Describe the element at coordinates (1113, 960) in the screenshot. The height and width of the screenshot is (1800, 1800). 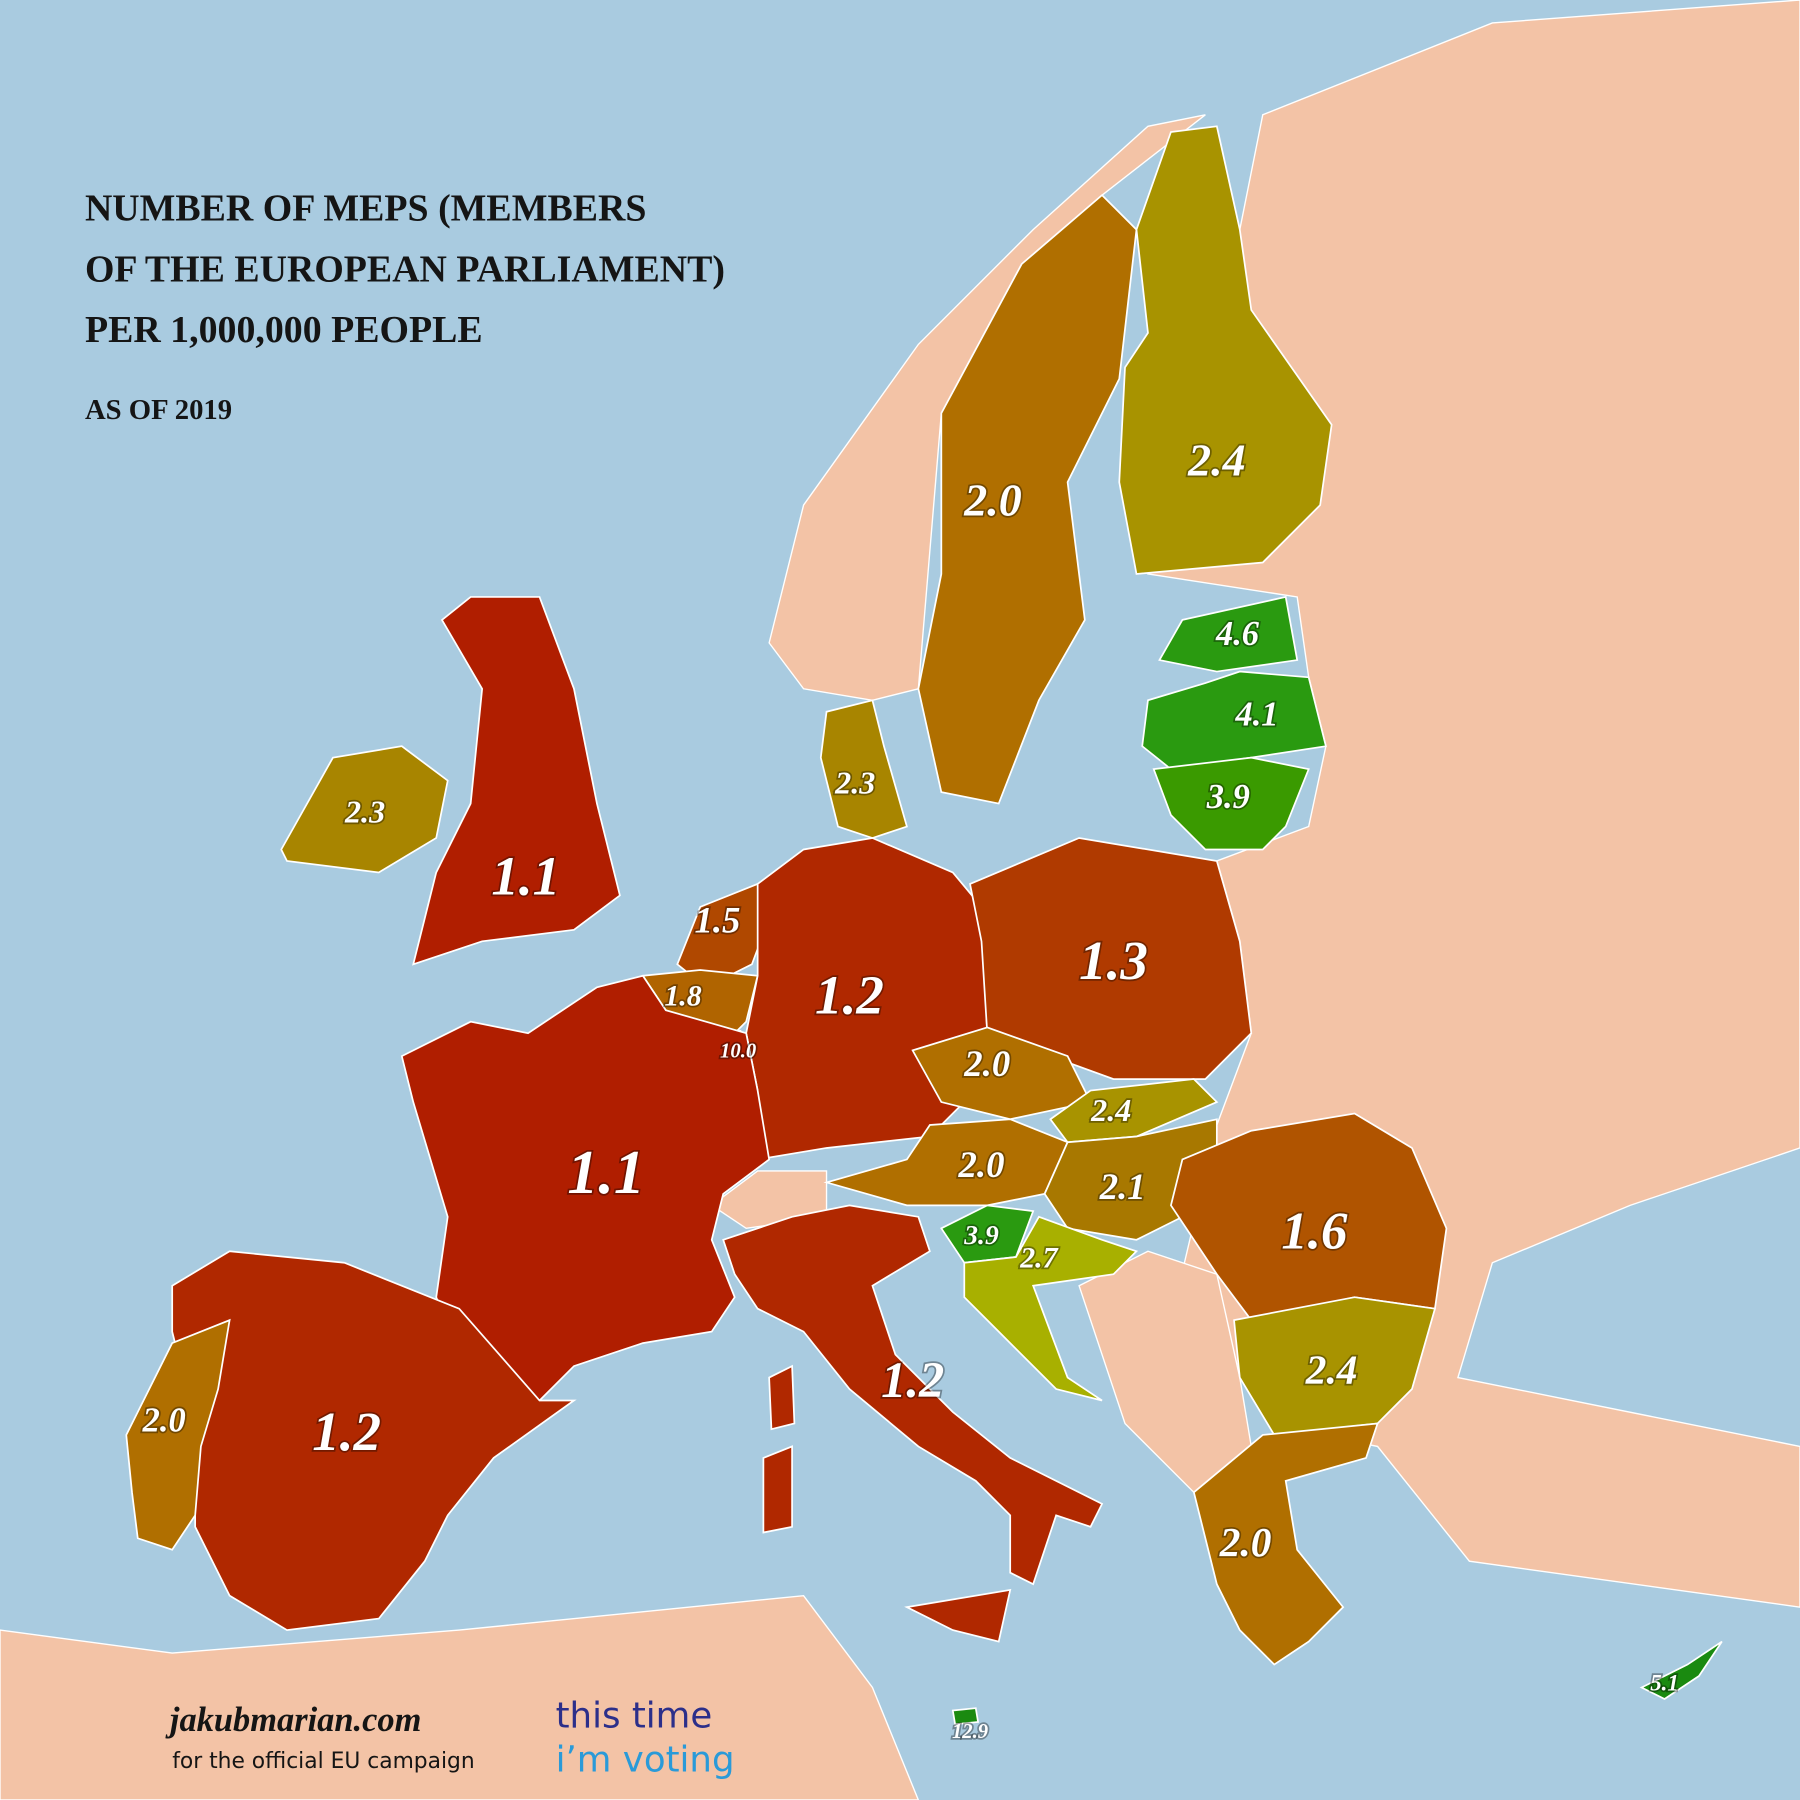
I see `value-label: 1.3` at that location.